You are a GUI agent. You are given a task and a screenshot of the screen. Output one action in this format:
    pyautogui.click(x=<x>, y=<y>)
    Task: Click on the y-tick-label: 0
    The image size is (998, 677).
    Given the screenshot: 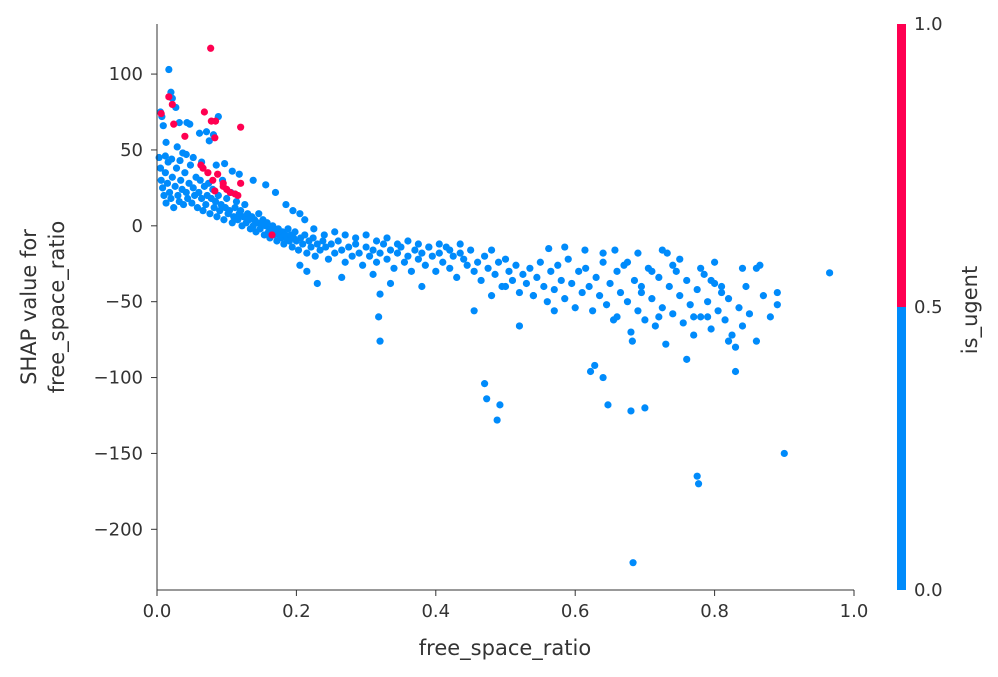 What is the action you would take?
    pyautogui.click(x=137, y=226)
    